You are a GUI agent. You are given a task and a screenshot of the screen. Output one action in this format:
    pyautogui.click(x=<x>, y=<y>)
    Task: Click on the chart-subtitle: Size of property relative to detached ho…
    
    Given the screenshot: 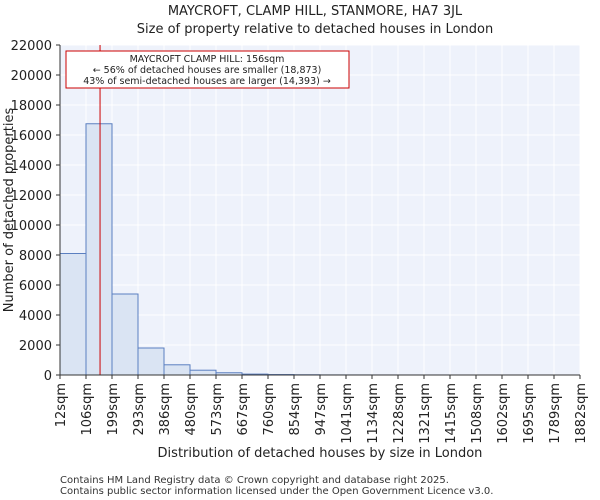 What is the action you would take?
    pyautogui.click(x=315, y=29)
    